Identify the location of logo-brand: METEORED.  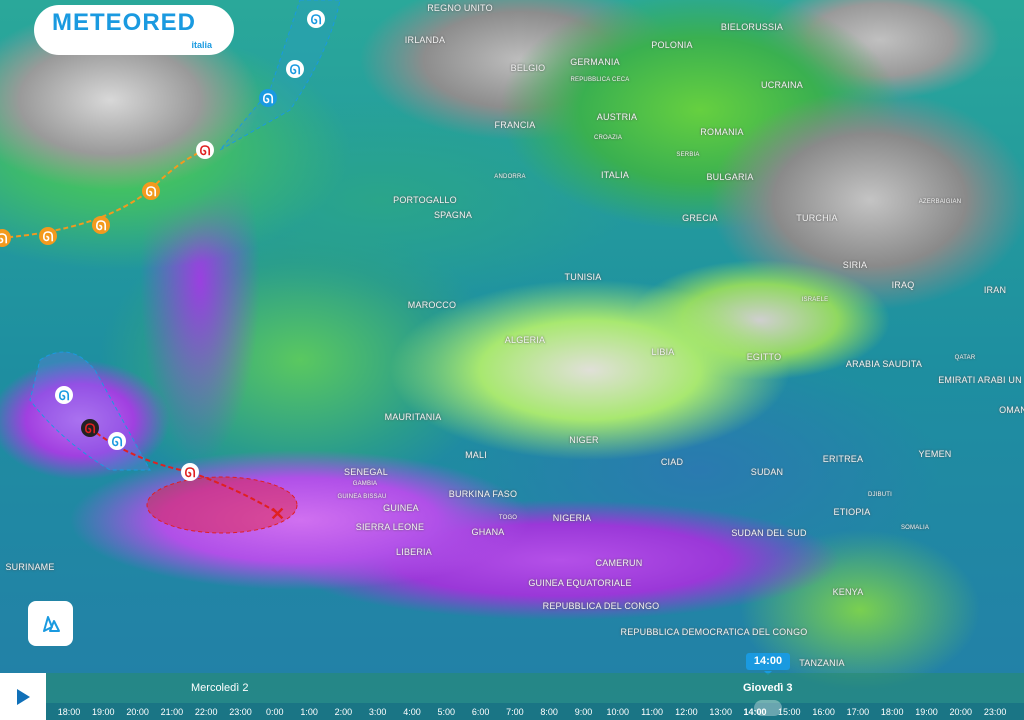
(124, 22).